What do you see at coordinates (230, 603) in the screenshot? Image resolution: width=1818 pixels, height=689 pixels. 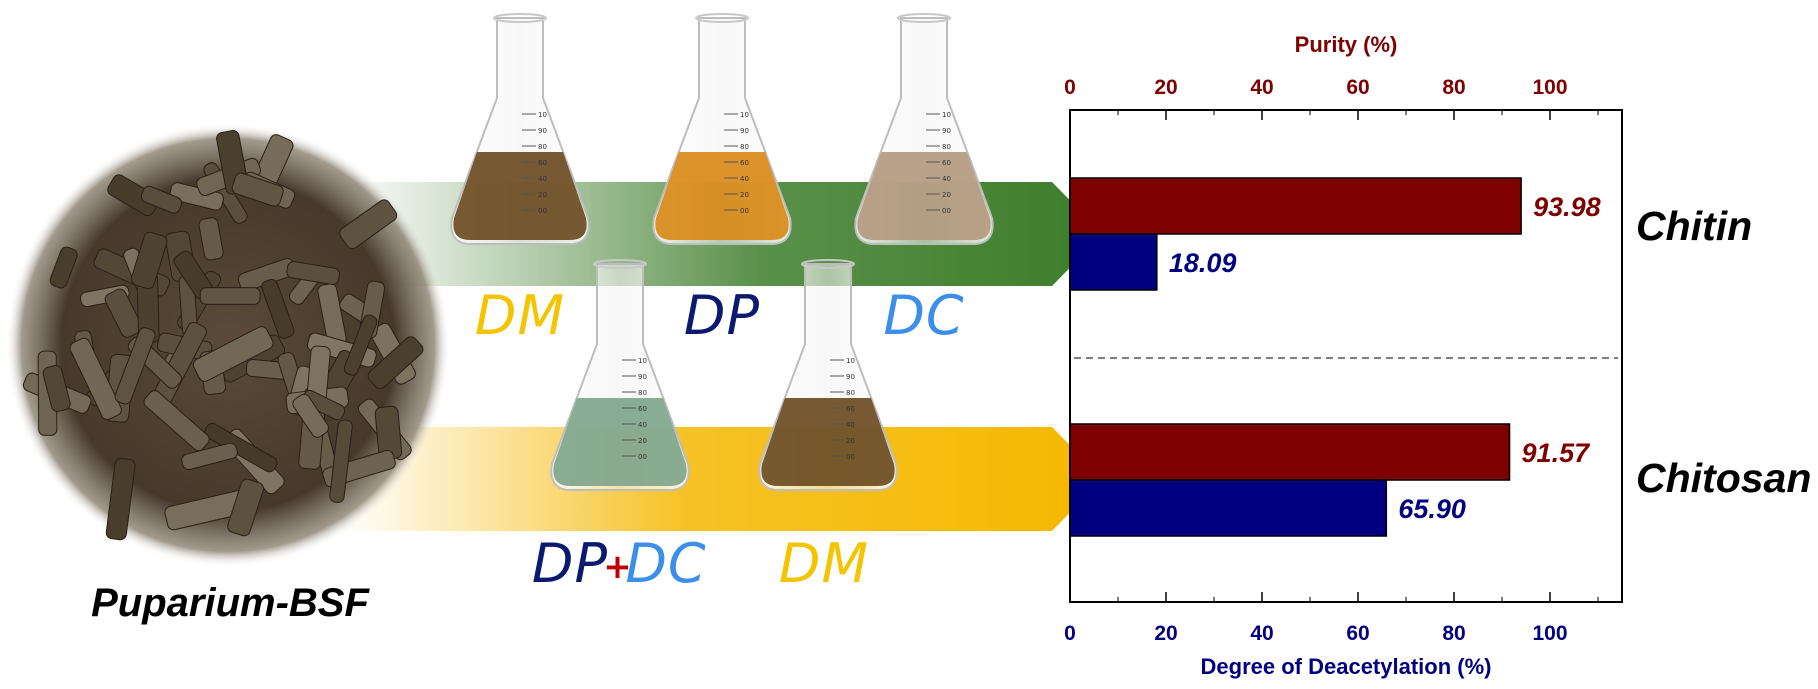 I see `puparium-label: Puparium-BSF` at bounding box center [230, 603].